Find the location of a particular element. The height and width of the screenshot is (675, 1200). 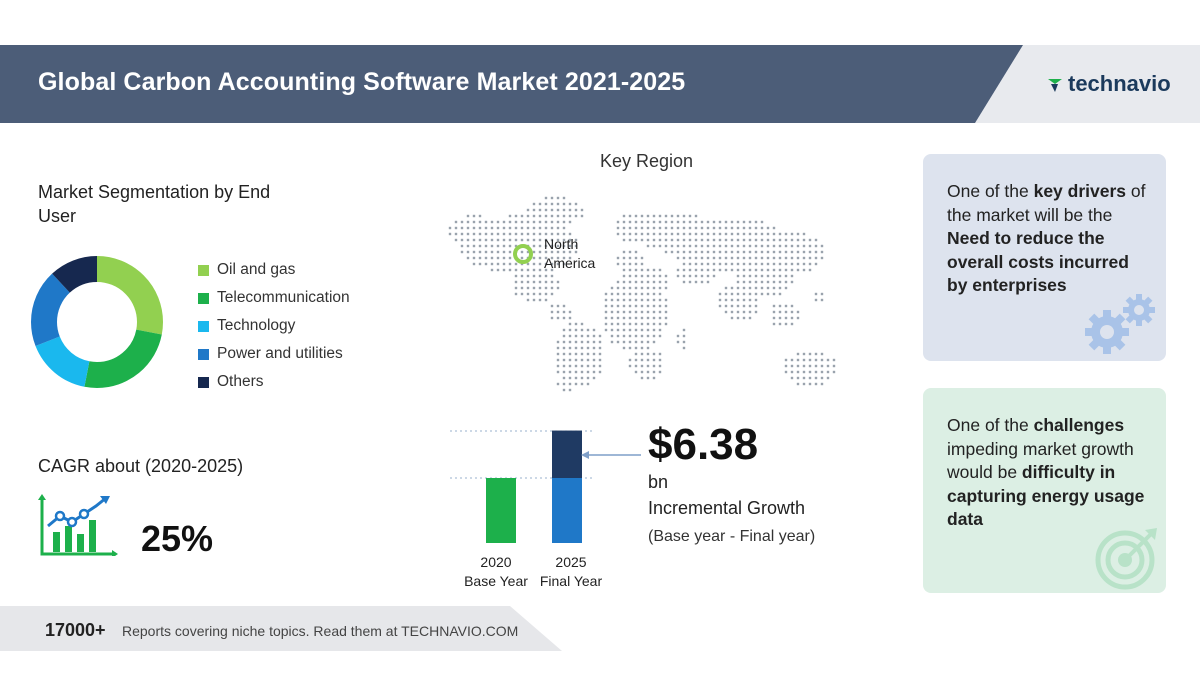

world-map is located at coordinates (642, 294).